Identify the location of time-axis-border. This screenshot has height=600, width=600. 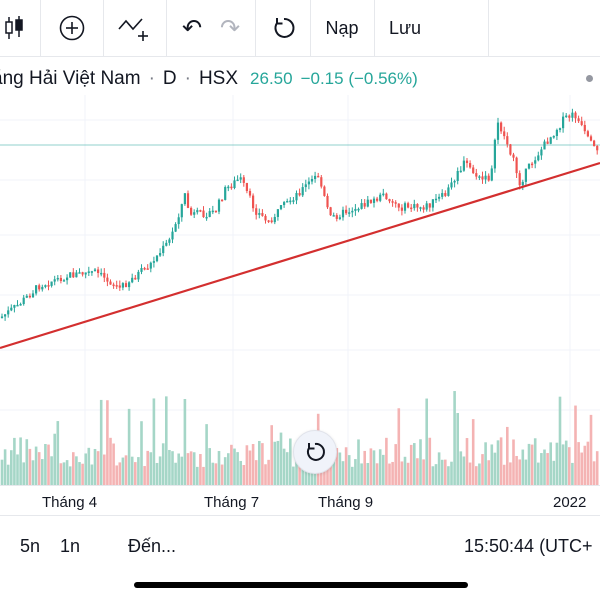
(300, 485).